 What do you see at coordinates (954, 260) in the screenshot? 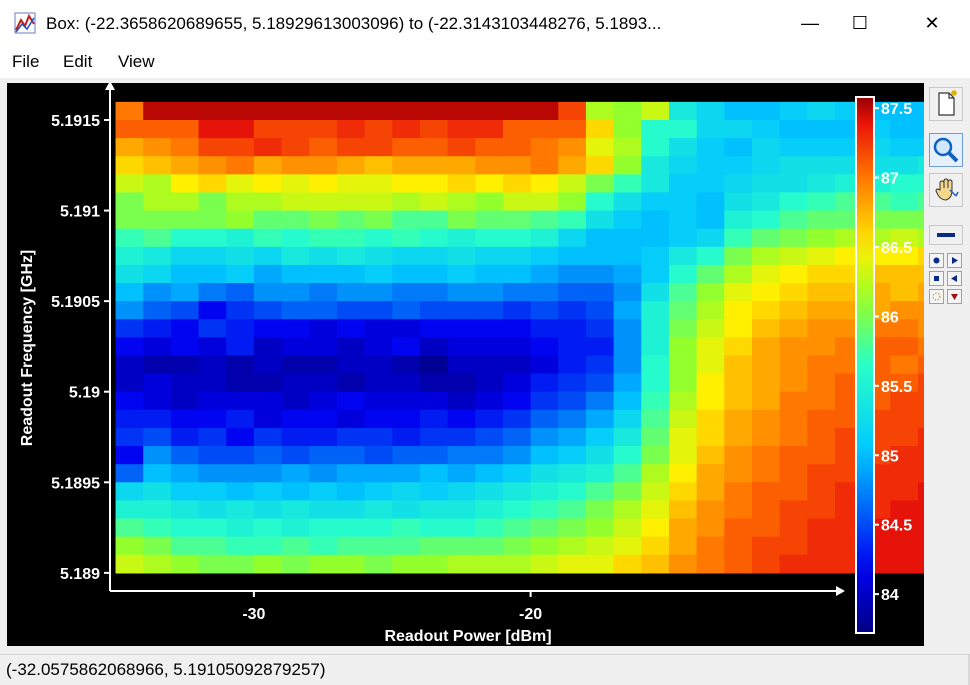
I see `next-point-button` at bounding box center [954, 260].